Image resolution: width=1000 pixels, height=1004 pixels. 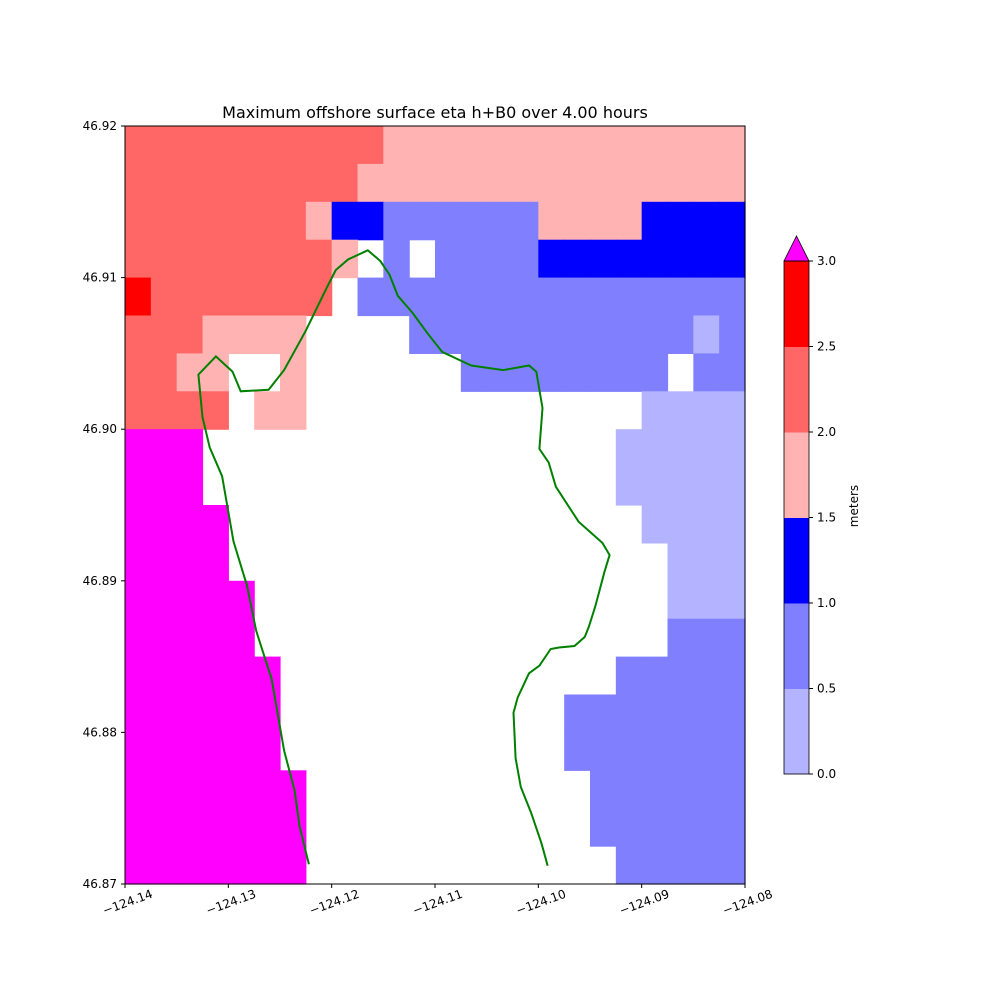 I want to click on x-tick-label: −124.13, so click(x=231, y=902).